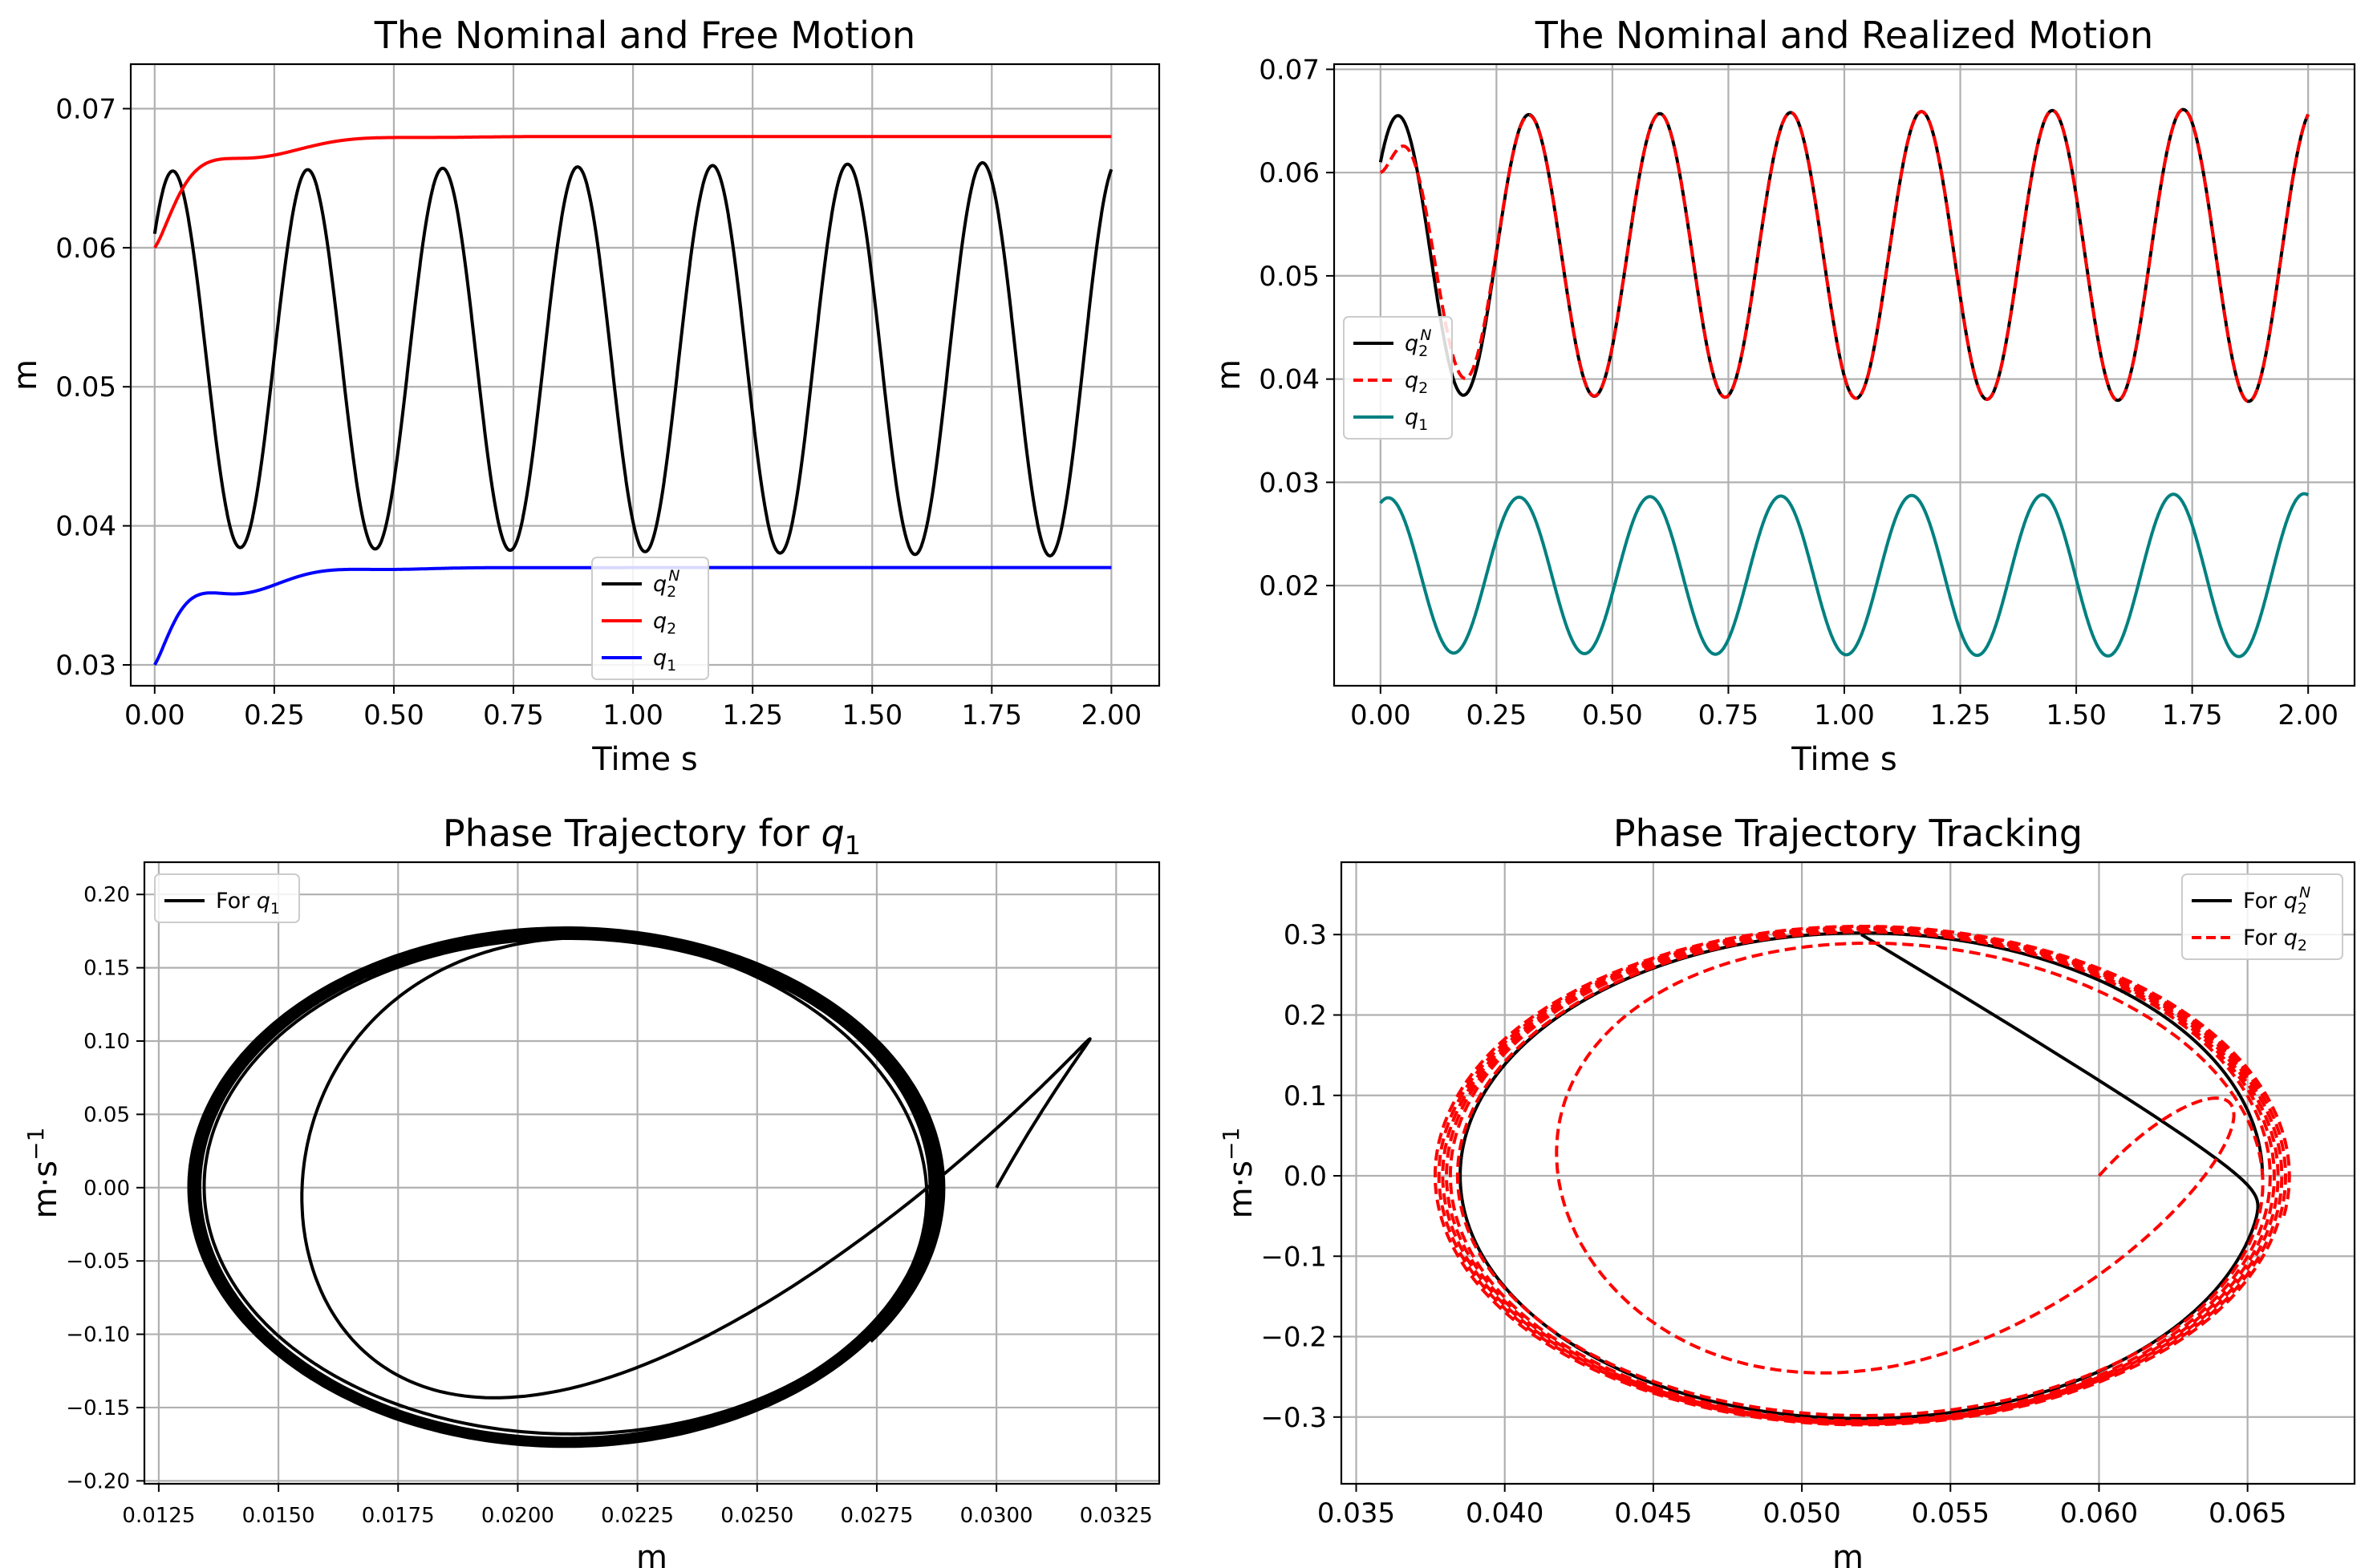  I want to click on y-tick-label: 0.07, so click(1289, 70).